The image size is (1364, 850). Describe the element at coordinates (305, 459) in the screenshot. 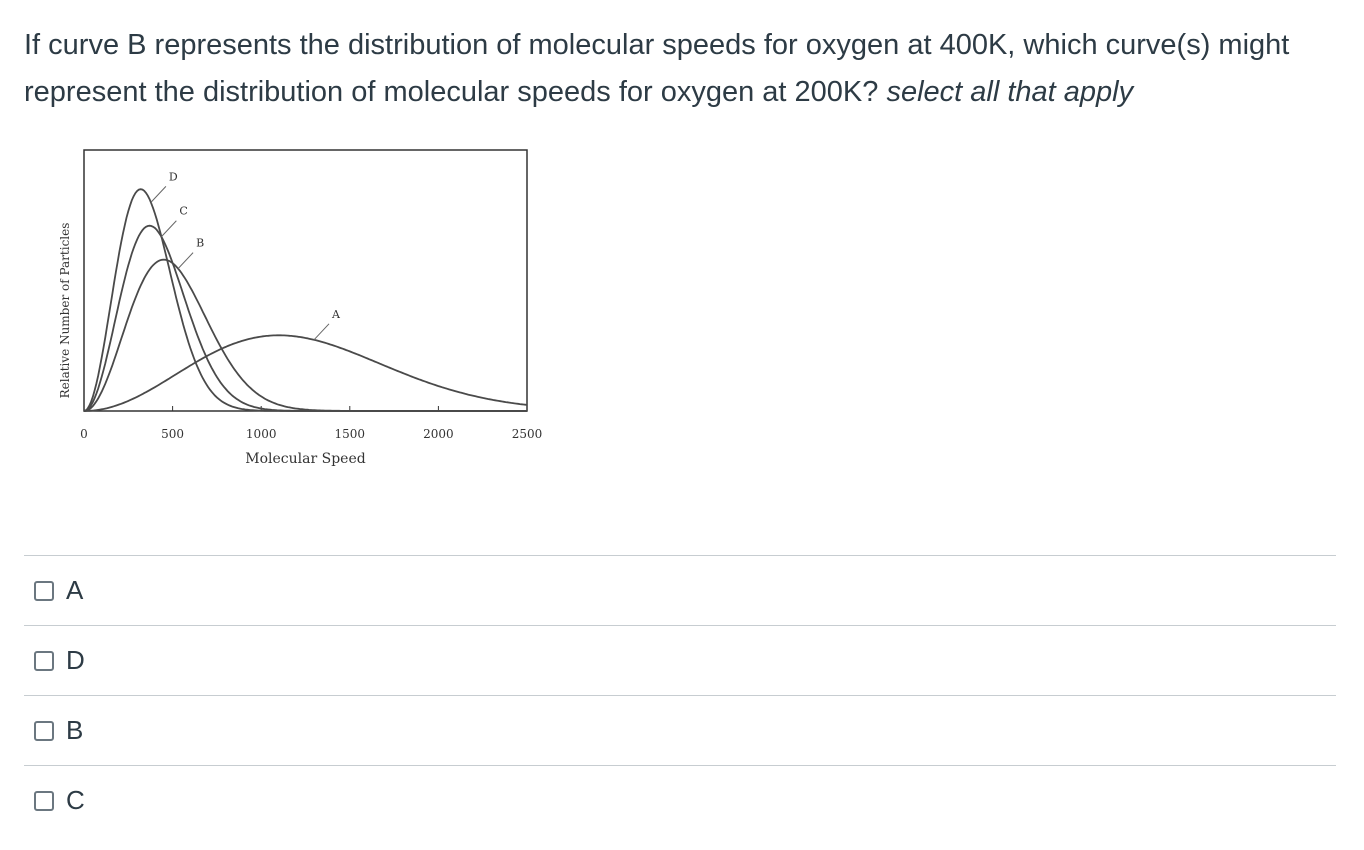

I see `x-axis-label: Molecular Speed` at that location.